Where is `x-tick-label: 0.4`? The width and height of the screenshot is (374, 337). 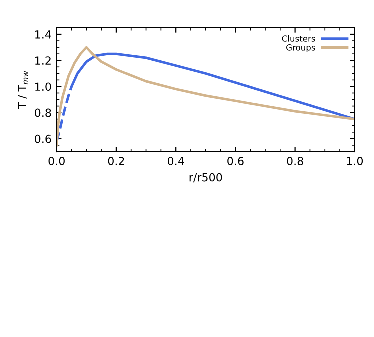
x-tick-label: 0.4 is located at coordinates (176, 161).